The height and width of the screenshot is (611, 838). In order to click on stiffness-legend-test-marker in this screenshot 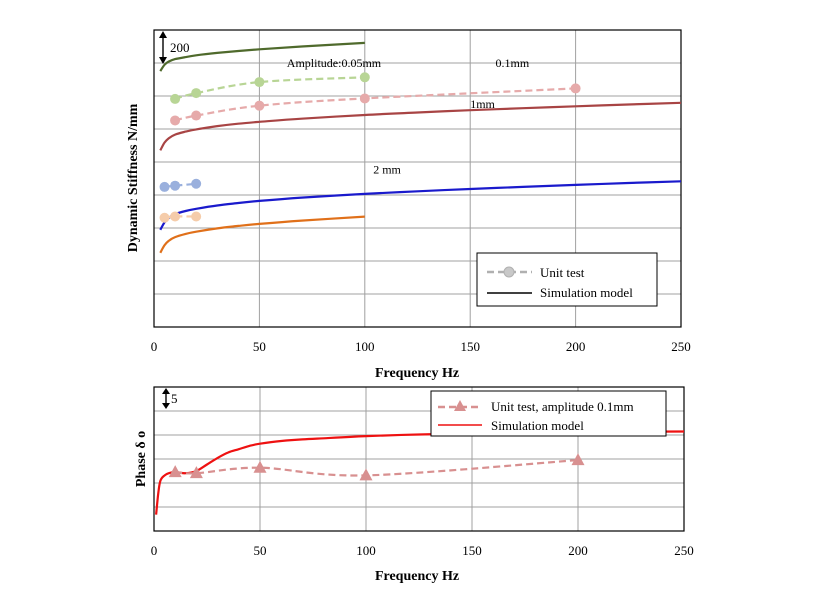, I will do `click(509, 272)`.